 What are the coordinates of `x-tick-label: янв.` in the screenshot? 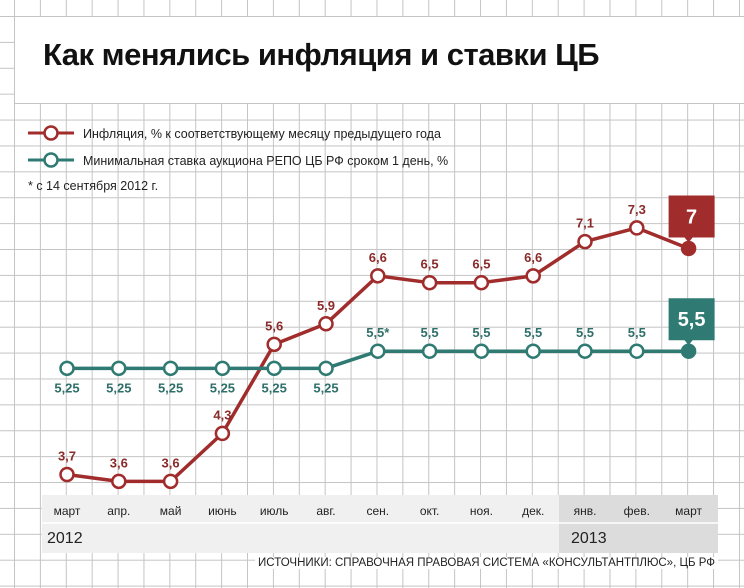 It's located at (585, 511).